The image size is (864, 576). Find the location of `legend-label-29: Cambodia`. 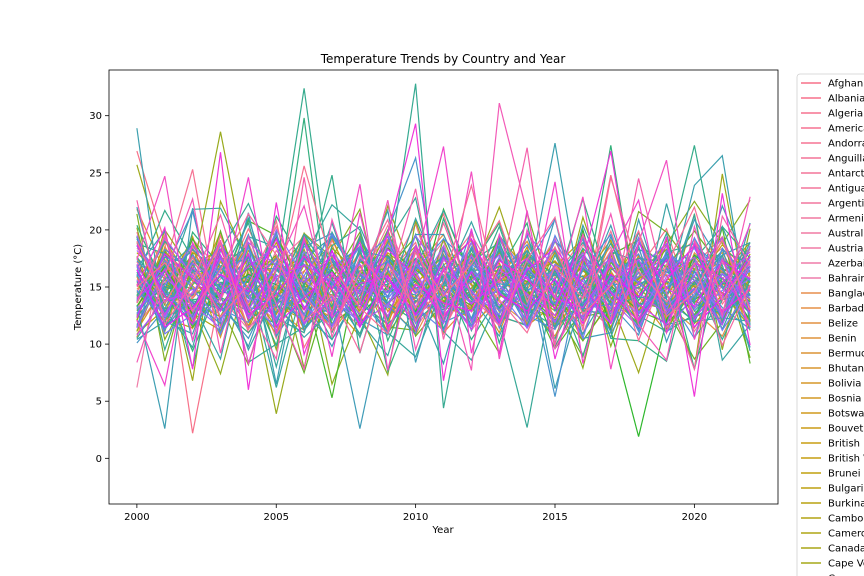

legend-label-29: Cambodia is located at coordinates (846, 519).